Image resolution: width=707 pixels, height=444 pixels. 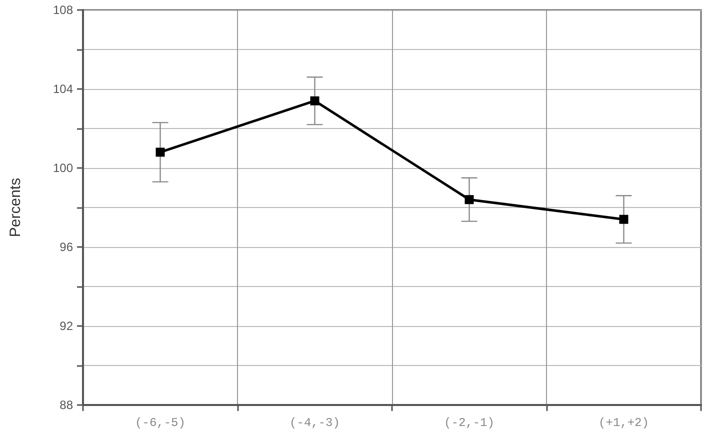 What do you see at coordinates (67, 247) in the screenshot?
I see `y-tick-label: 96` at bounding box center [67, 247].